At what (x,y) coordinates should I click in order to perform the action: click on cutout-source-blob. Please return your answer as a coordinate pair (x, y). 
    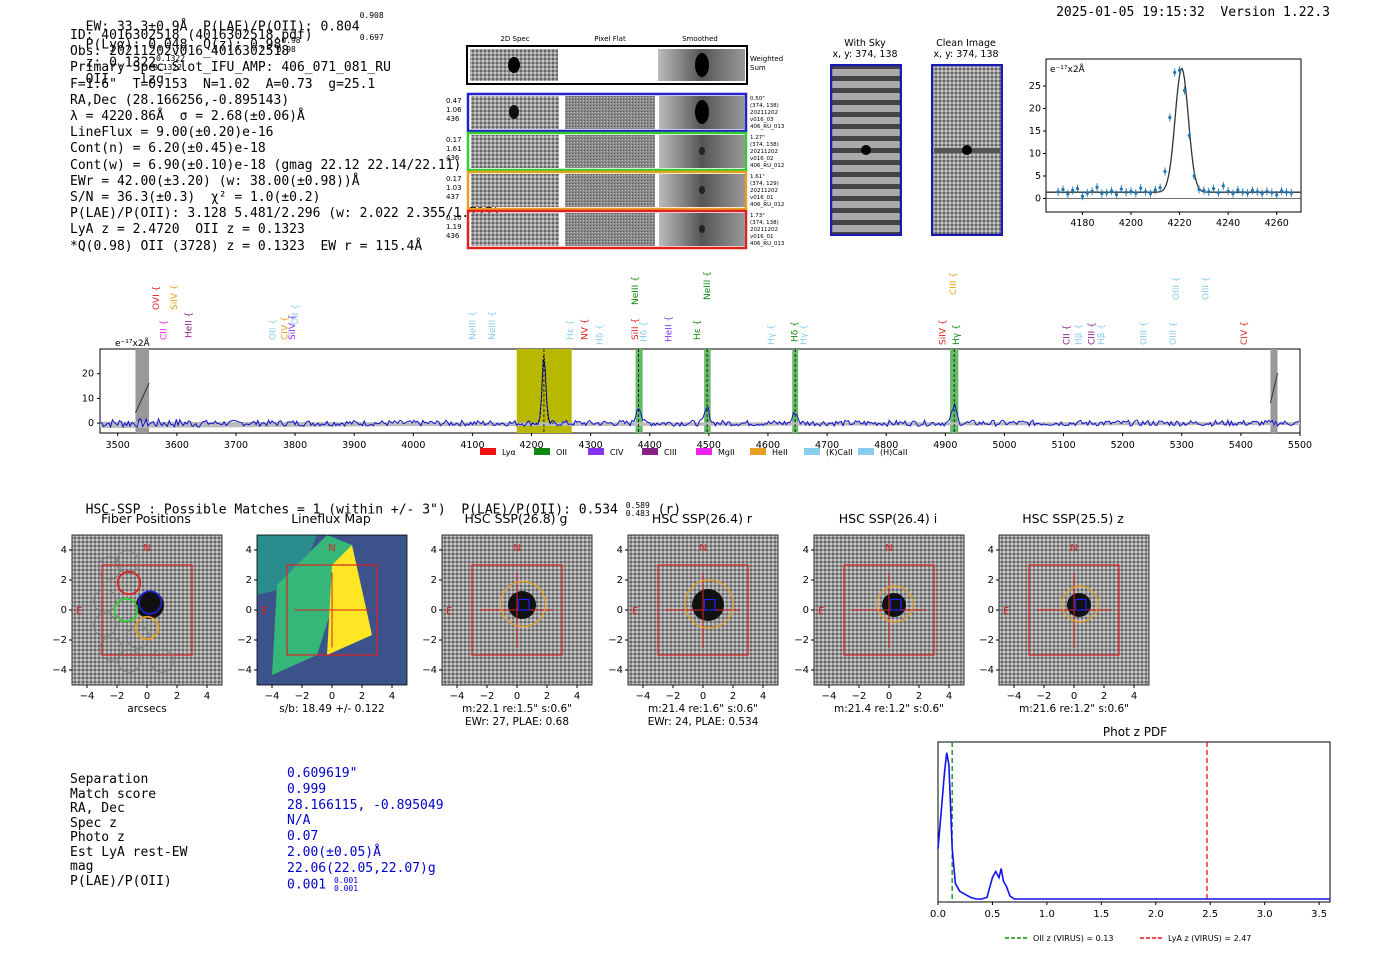
    Looking at the image, I should click on (514, 112).